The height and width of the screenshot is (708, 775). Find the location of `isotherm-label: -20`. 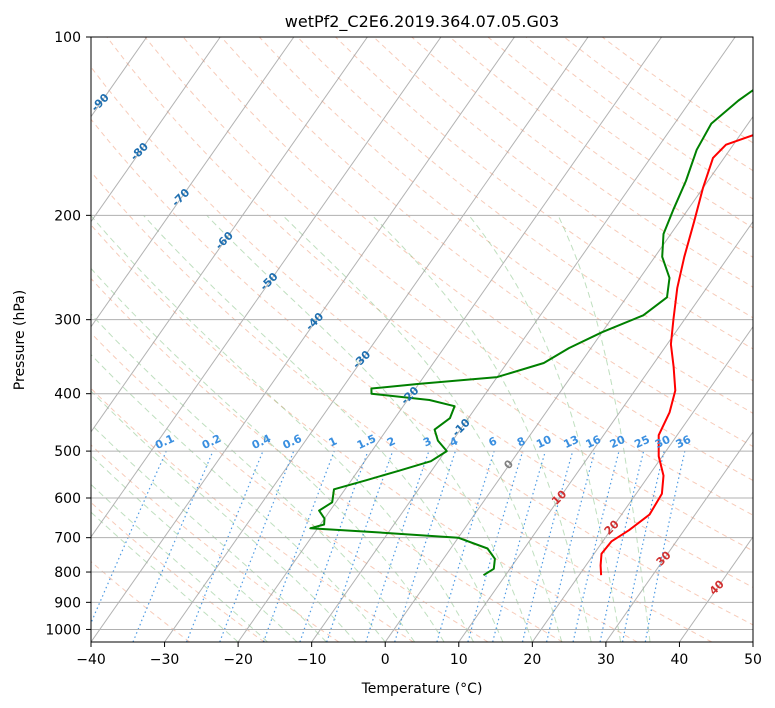

isotherm-label: -20 is located at coordinates (409, 395).